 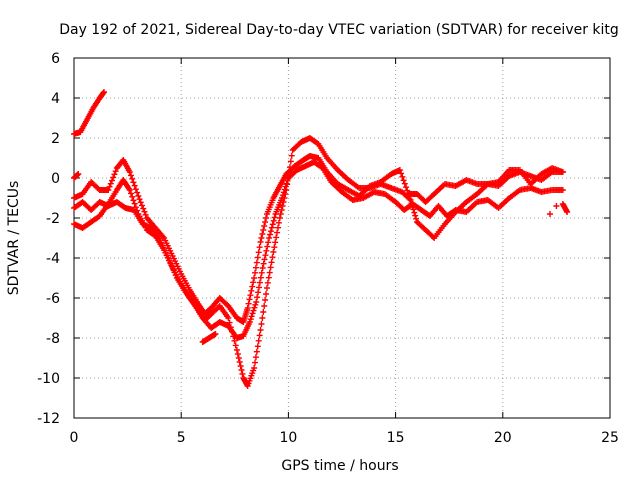 What do you see at coordinates (55, 179) in the screenshot?
I see `y-tick-label: 0` at bounding box center [55, 179].